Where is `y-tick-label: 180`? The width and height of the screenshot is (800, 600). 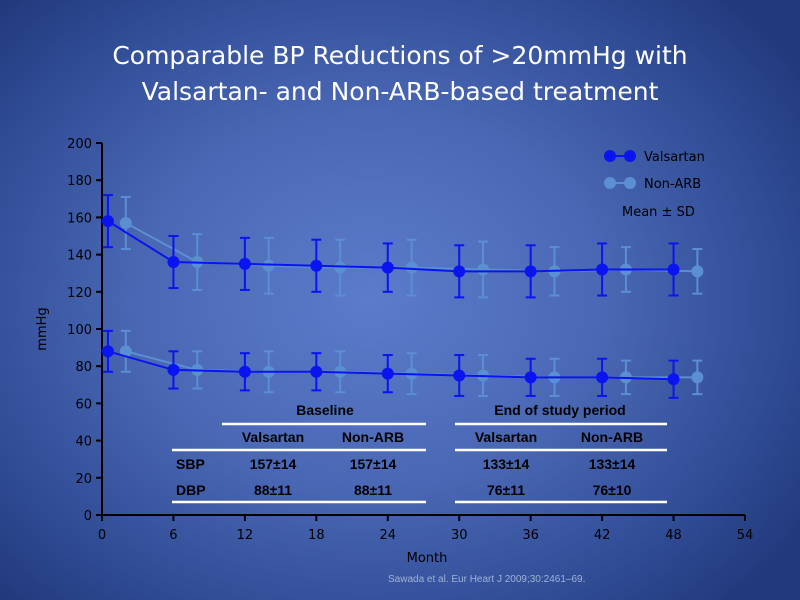 y-tick-label: 180 is located at coordinates (79, 181).